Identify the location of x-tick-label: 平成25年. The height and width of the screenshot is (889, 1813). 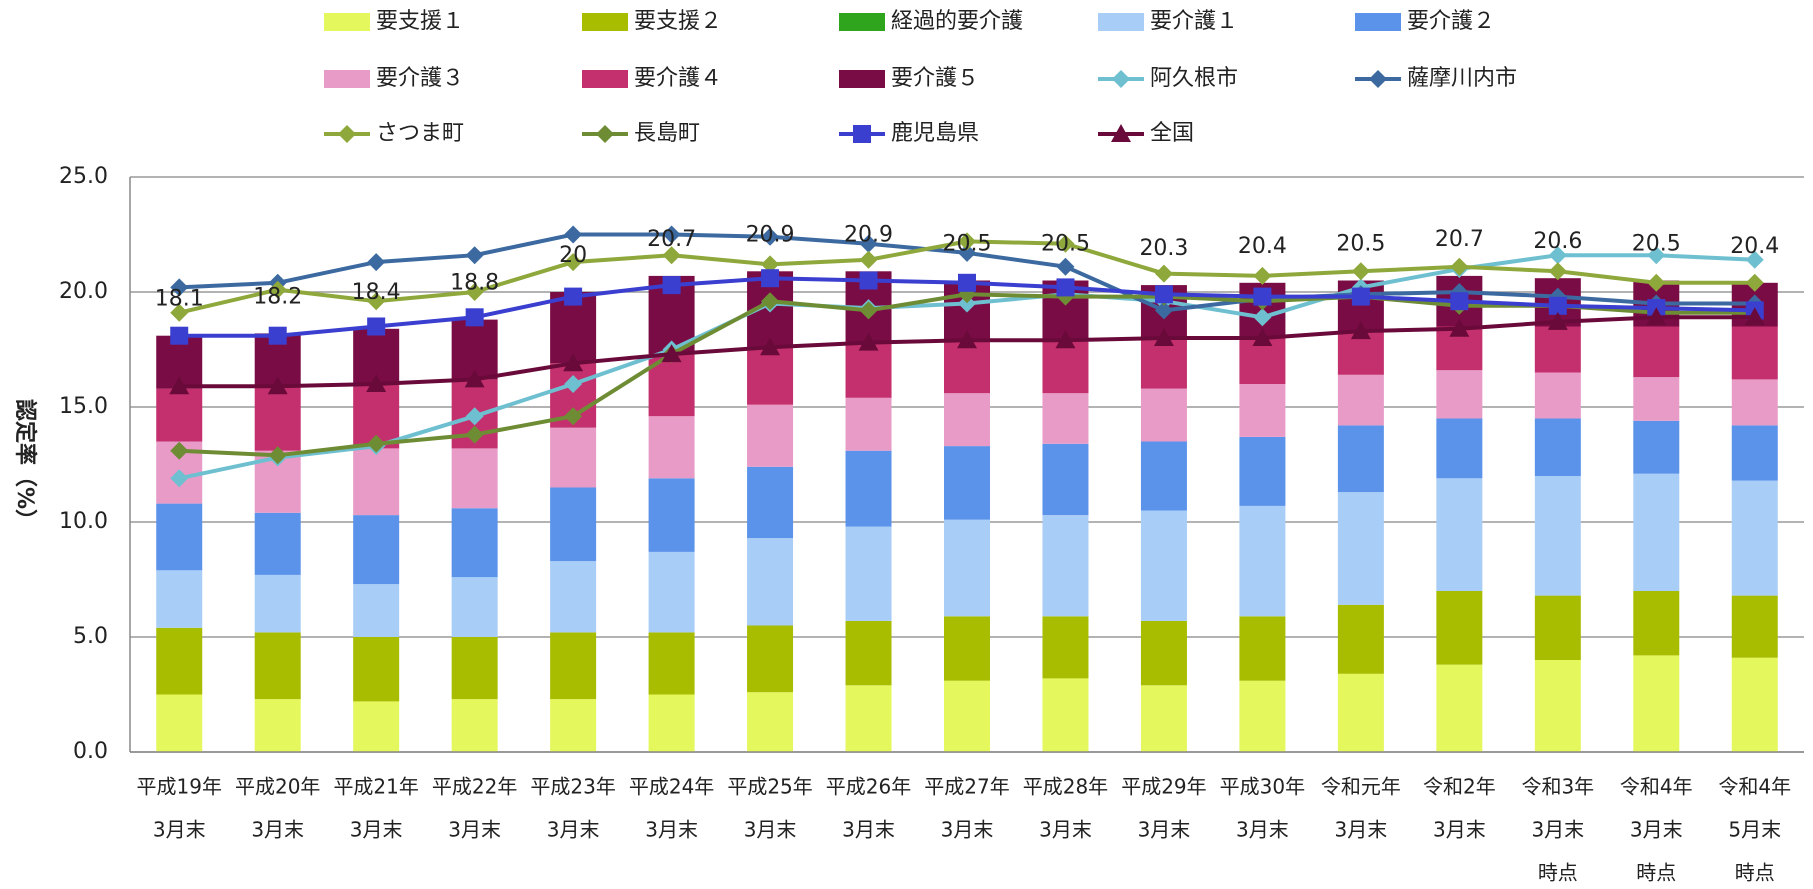
(769, 787).